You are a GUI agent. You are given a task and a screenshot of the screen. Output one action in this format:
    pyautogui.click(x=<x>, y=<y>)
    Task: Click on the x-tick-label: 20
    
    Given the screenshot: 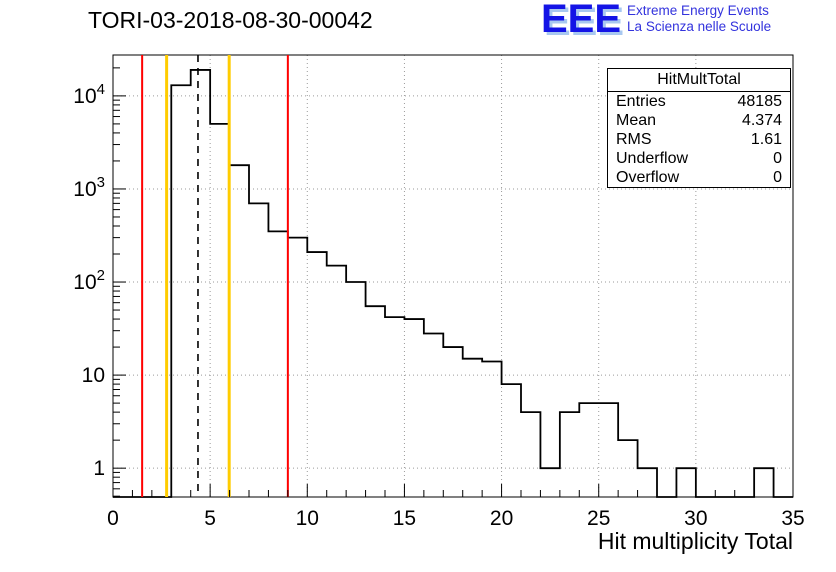 What is the action you would take?
    pyautogui.click(x=501, y=518)
    